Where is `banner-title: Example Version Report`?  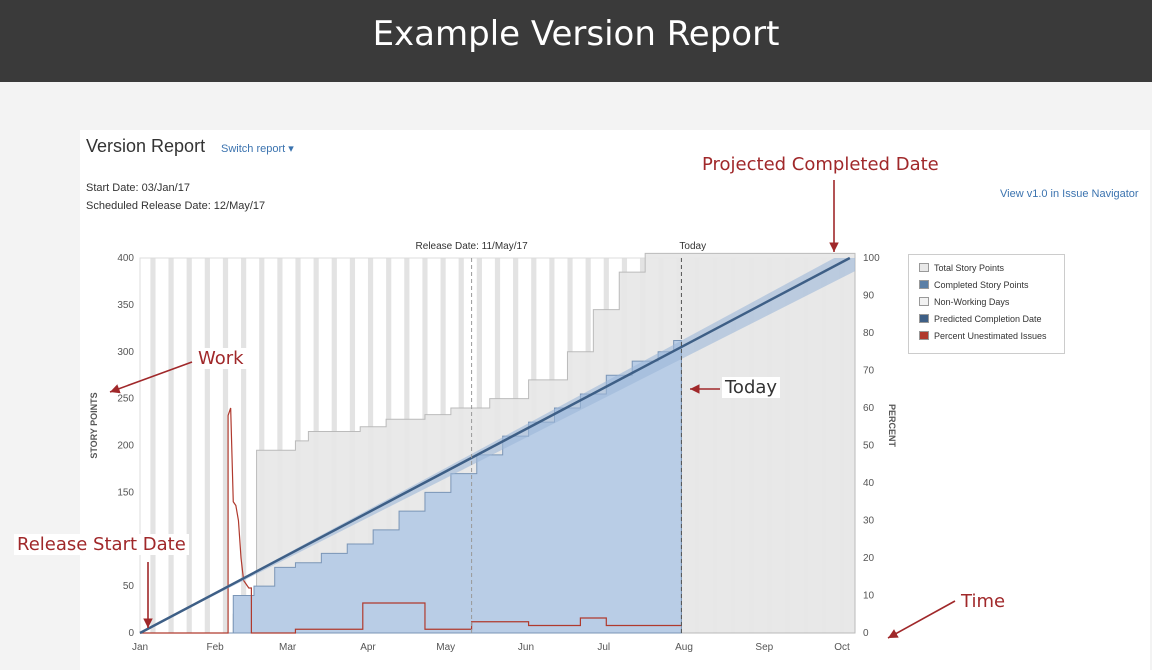
banner-title: Example Version Report is located at coordinates (576, 34).